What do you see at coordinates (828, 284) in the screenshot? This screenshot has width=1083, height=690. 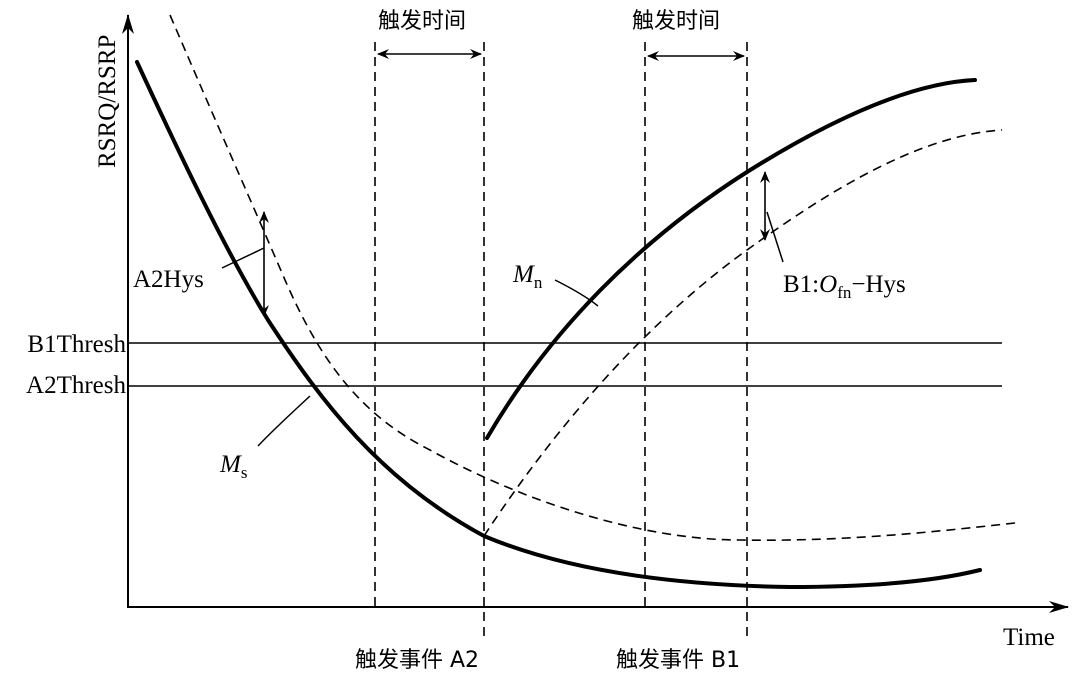 I see `b1-hys-symbol: O` at bounding box center [828, 284].